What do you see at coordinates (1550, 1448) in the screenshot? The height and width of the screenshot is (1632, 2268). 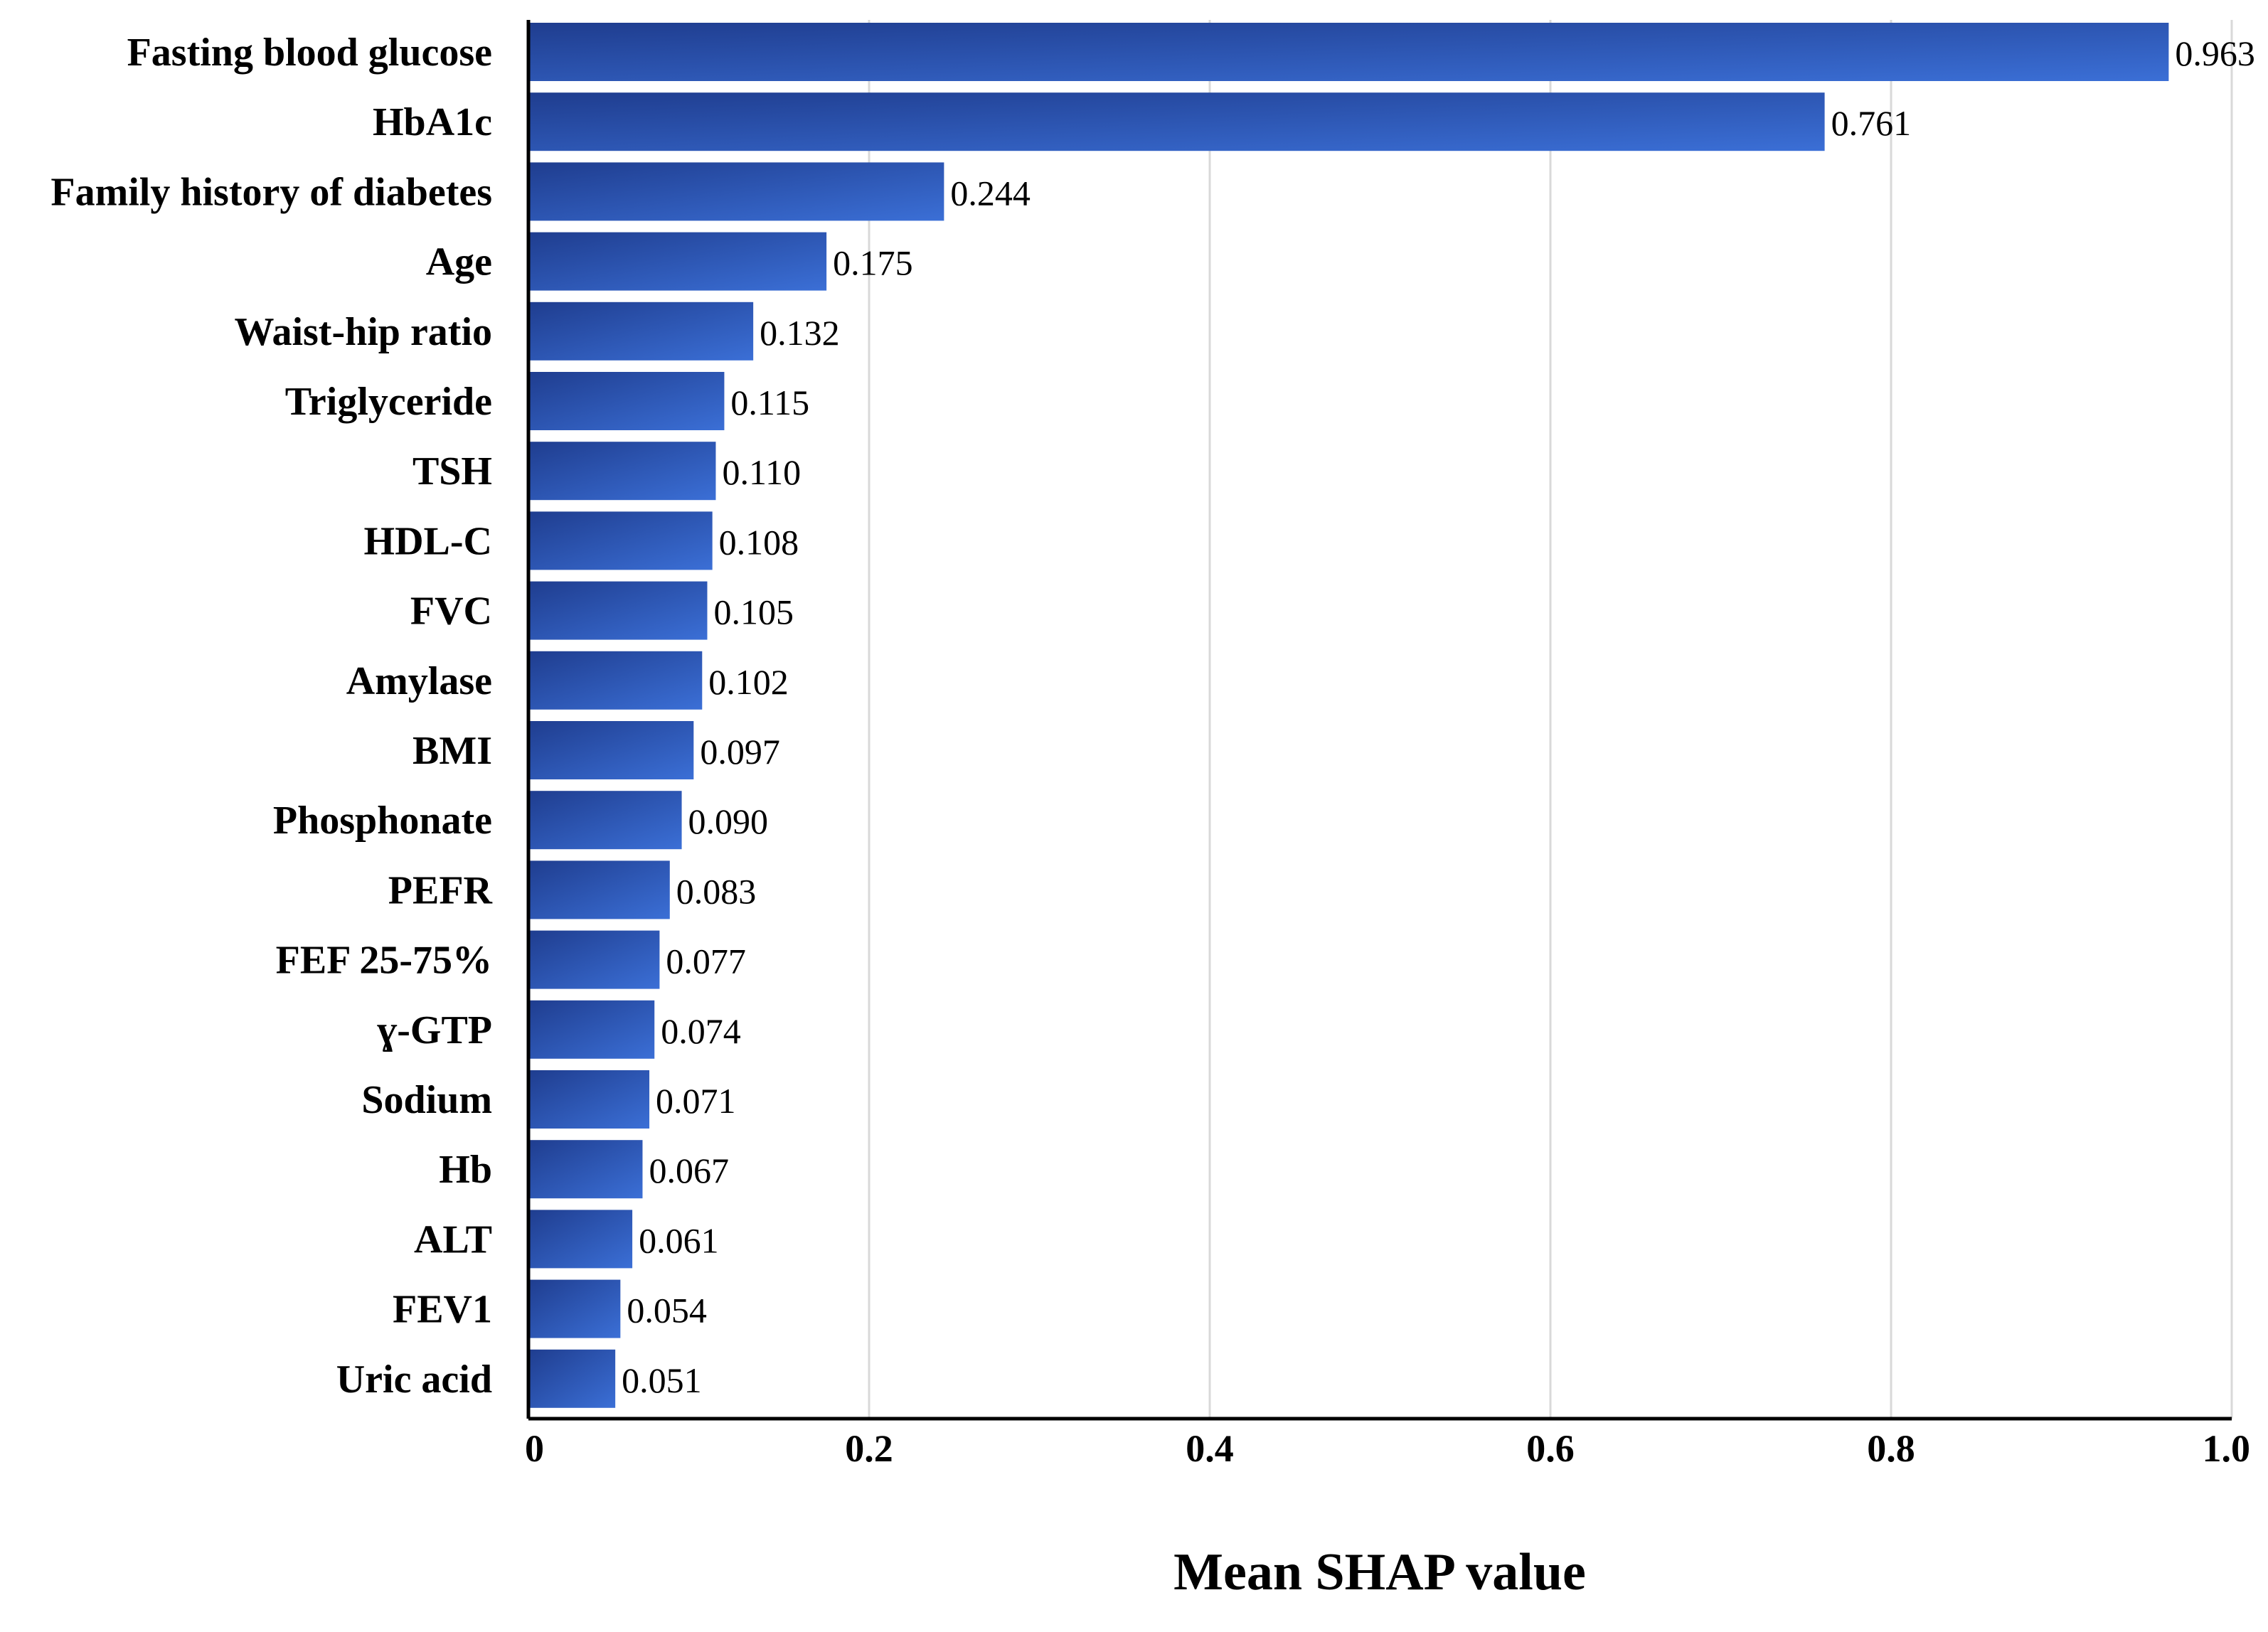 I see `x-tick-label-3: 0.6` at bounding box center [1550, 1448].